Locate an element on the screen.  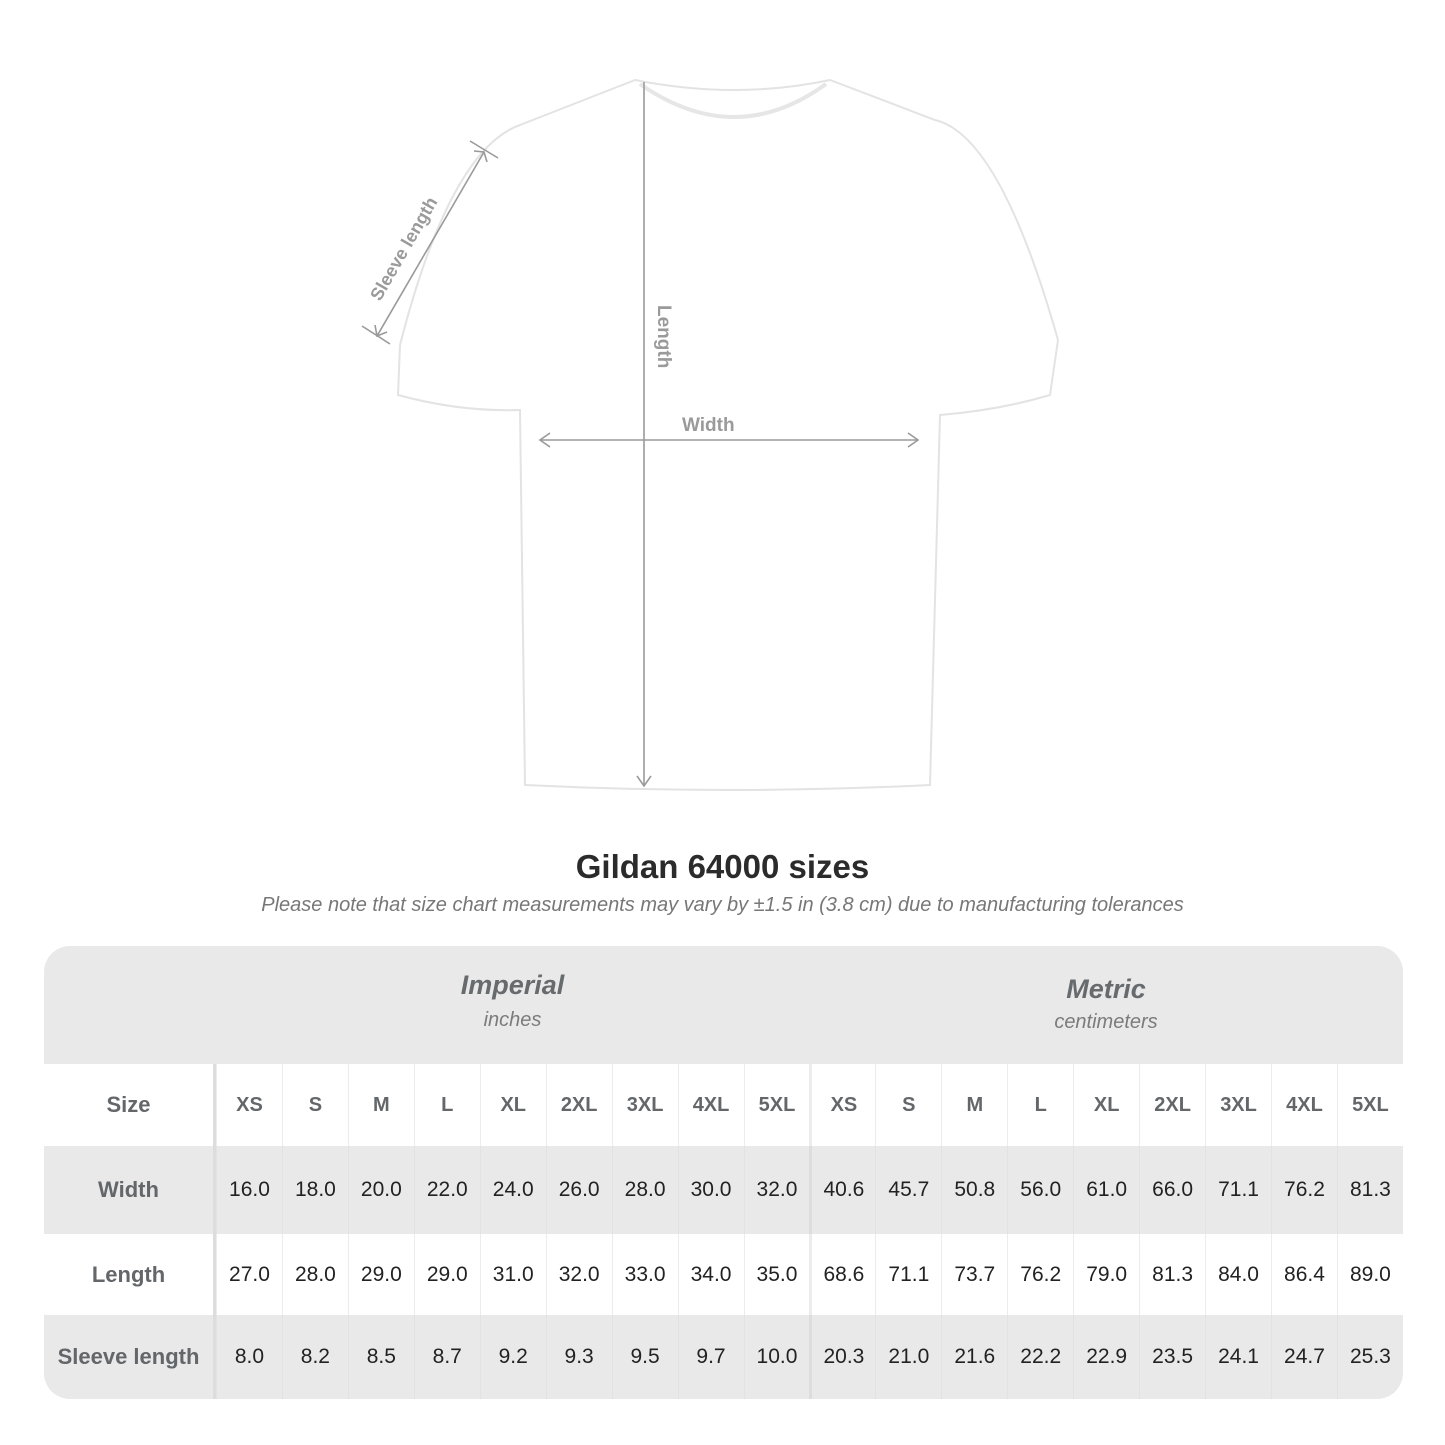
length-label: Length is located at coordinates (663, 336).